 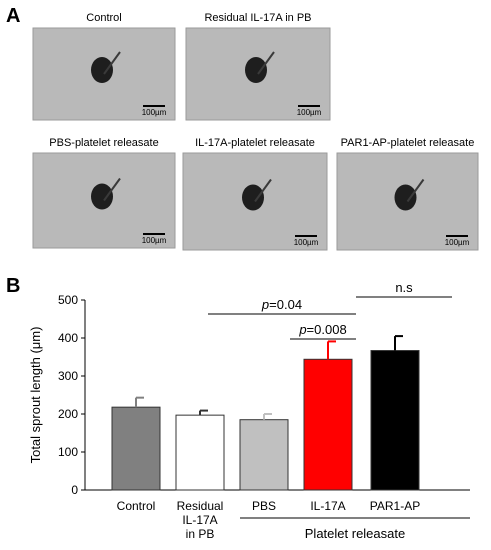 I want to click on y-tick-label: 400, so click(x=68, y=338).